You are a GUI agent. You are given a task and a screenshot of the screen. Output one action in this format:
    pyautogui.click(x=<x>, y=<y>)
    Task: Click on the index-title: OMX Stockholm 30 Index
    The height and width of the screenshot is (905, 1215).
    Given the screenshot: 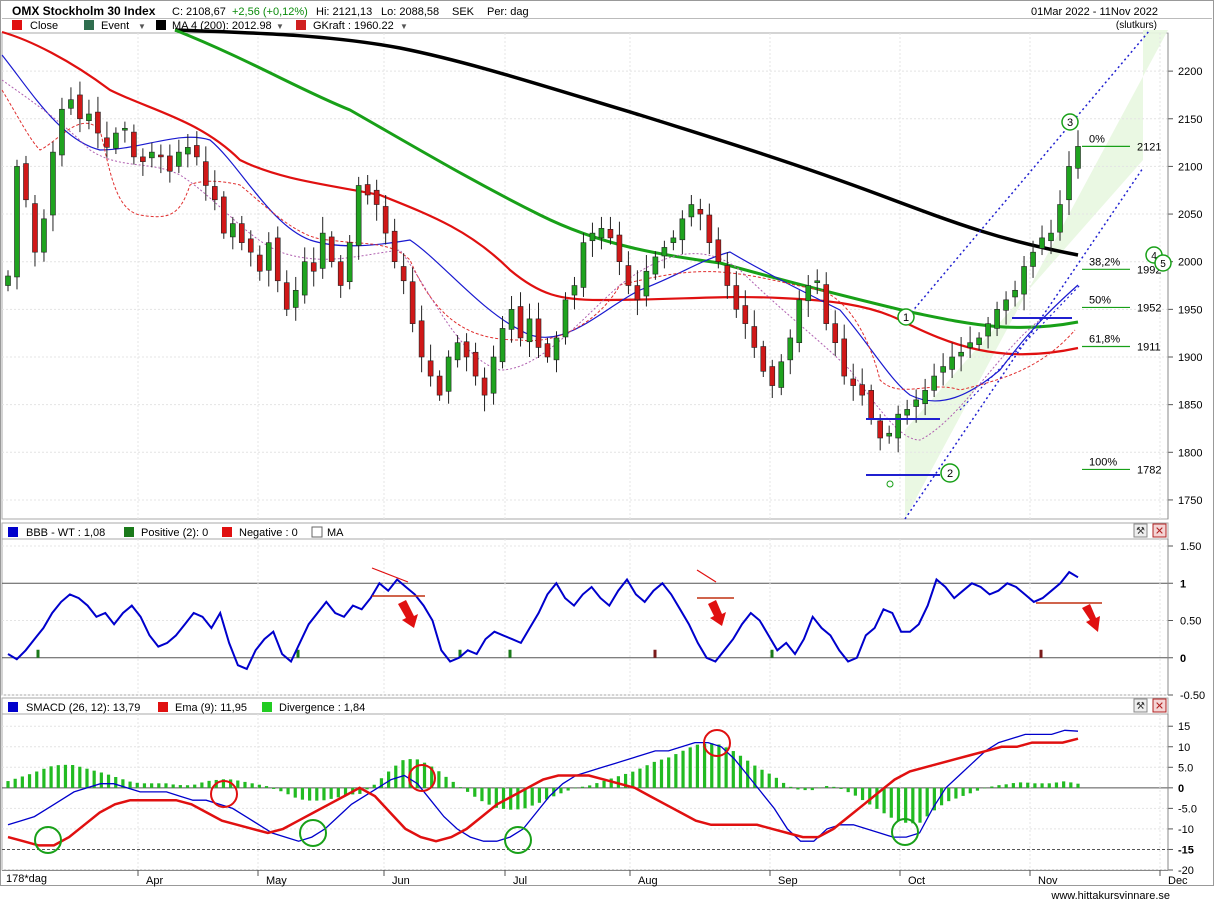 What is the action you would take?
    pyautogui.click(x=84, y=11)
    